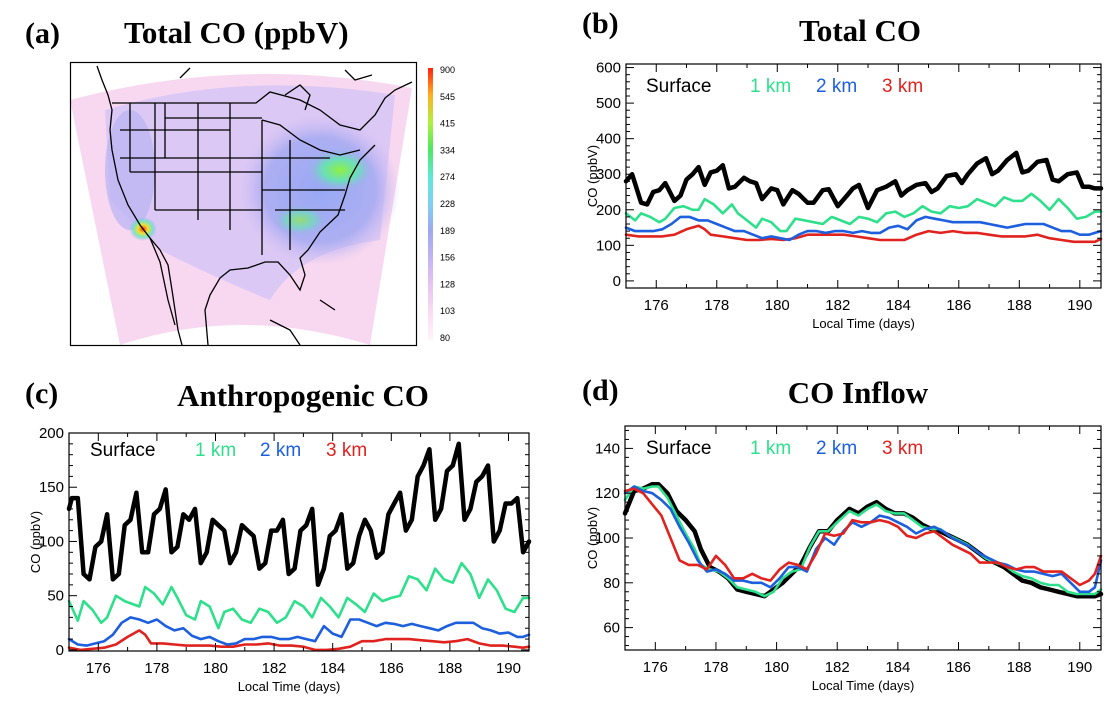 This screenshot has height=722, width=1110. Describe the element at coordinates (311, 137) in the screenshot. I see `great-lakes-border` at that location.